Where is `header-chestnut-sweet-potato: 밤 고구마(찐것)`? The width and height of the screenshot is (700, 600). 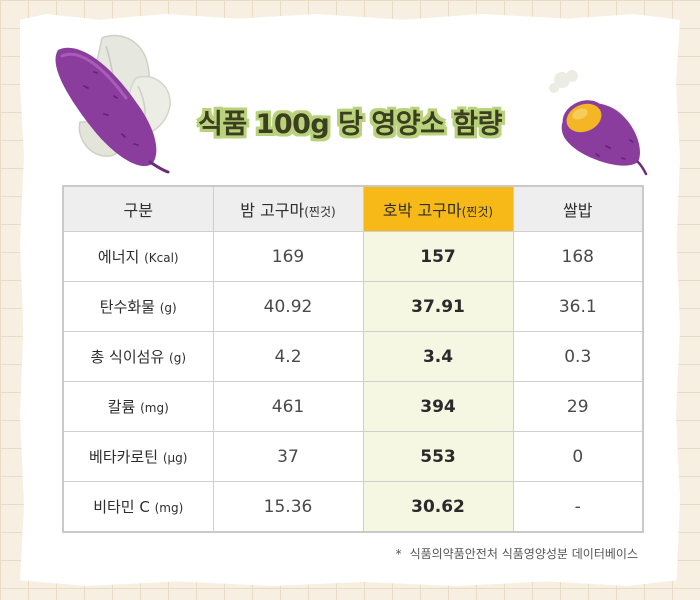
header-chestnut-sweet-potato: 밤 고구마(찐것) is located at coordinates (288, 208).